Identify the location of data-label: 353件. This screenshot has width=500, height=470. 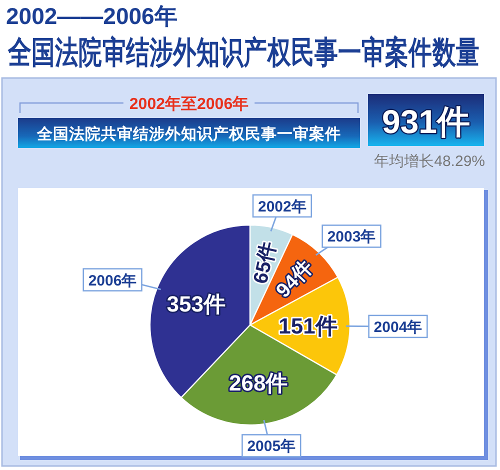
(196, 303).